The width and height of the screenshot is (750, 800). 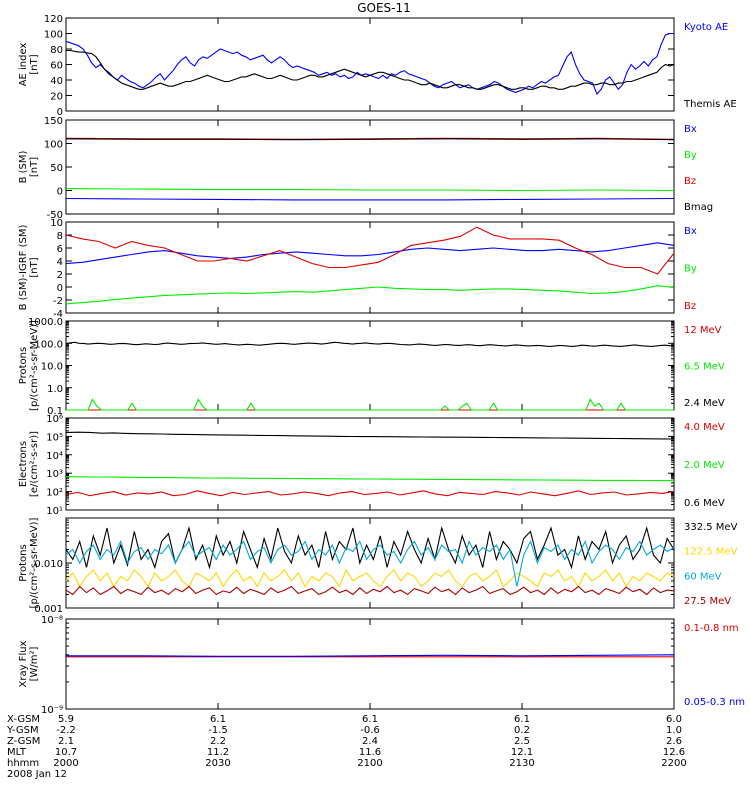 What do you see at coordinates (34, 562) in the screenshot?
I see `y-axis-label: [p/(cm²-s-sr-MeV)]` at bounding box center [34, 562].